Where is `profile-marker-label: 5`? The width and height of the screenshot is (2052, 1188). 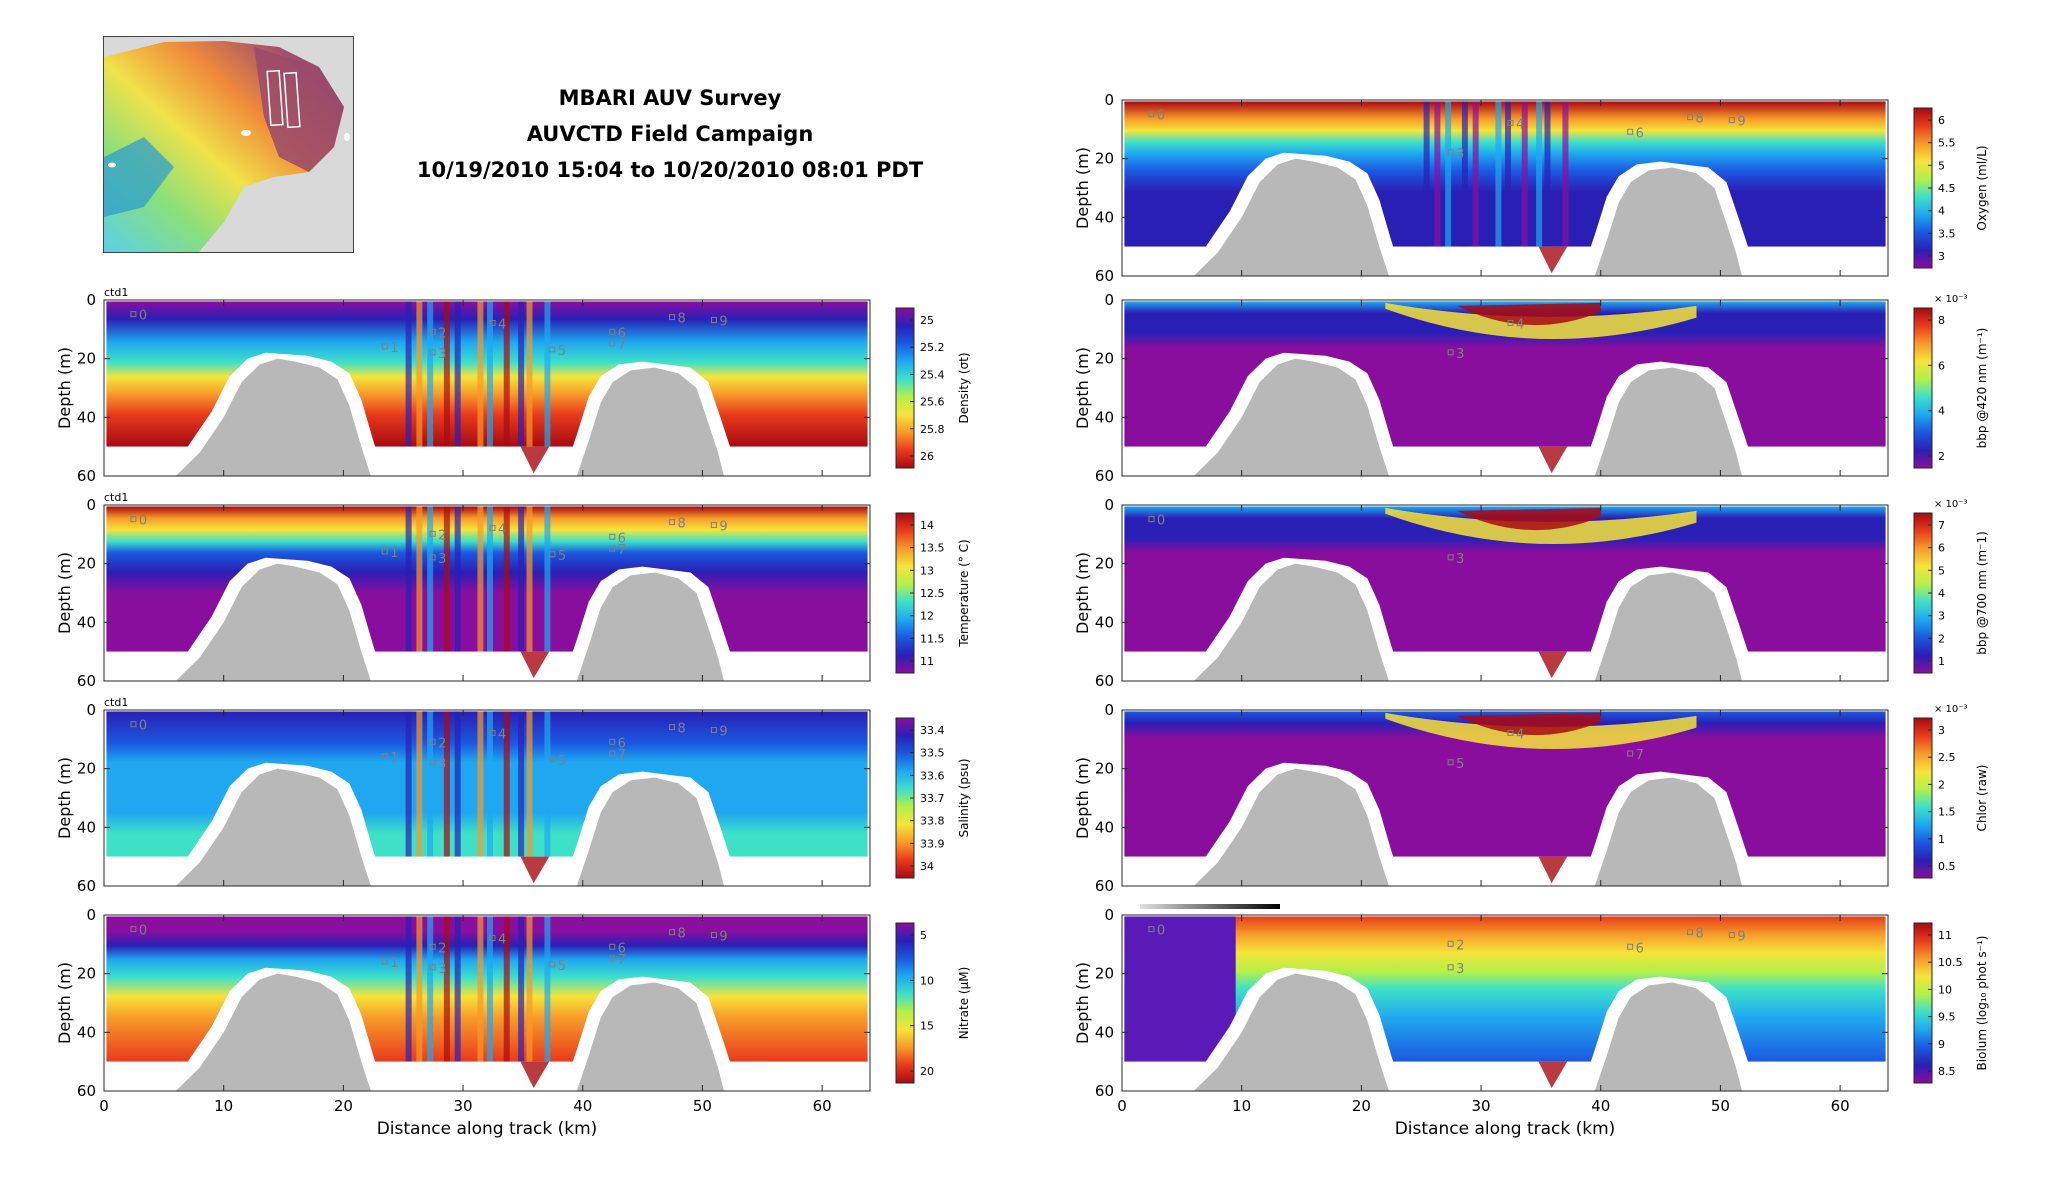
profile-marker-label: 5 is located at coordinates (1460, 764).